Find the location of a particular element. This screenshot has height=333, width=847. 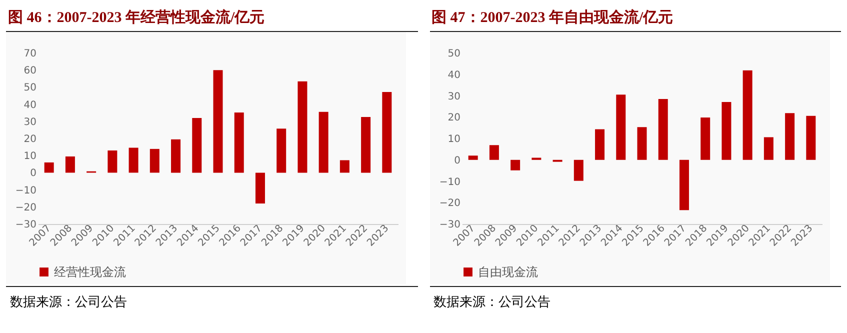

chart-title: 图 47：2007-2023 年自由现金流/亿元 is located at coordinates (635, 18).